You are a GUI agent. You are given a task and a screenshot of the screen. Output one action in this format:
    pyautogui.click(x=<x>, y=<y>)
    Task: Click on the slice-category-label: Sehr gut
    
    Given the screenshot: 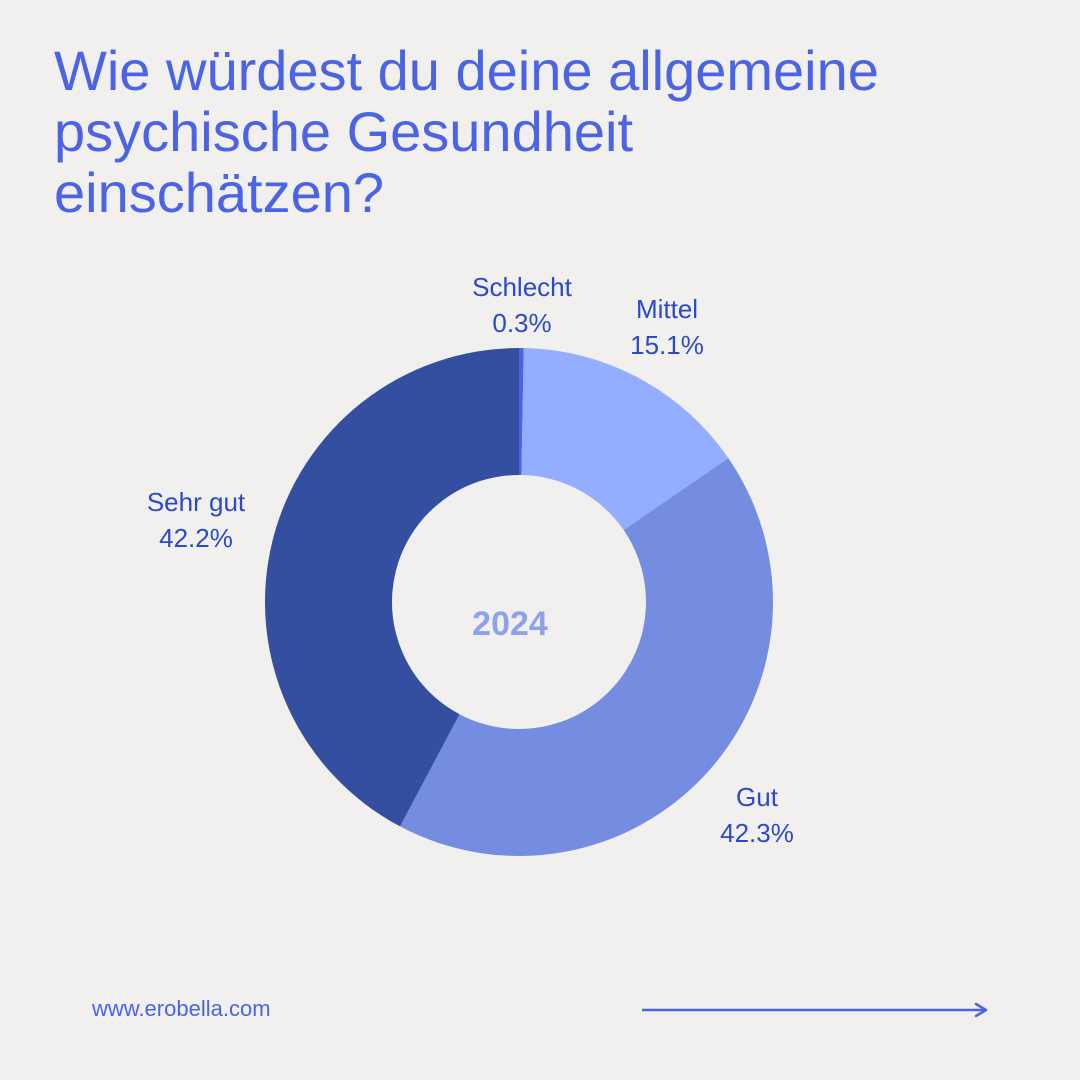 What is the action you would take?
    pyautogui.click(x=196, y=502)
    